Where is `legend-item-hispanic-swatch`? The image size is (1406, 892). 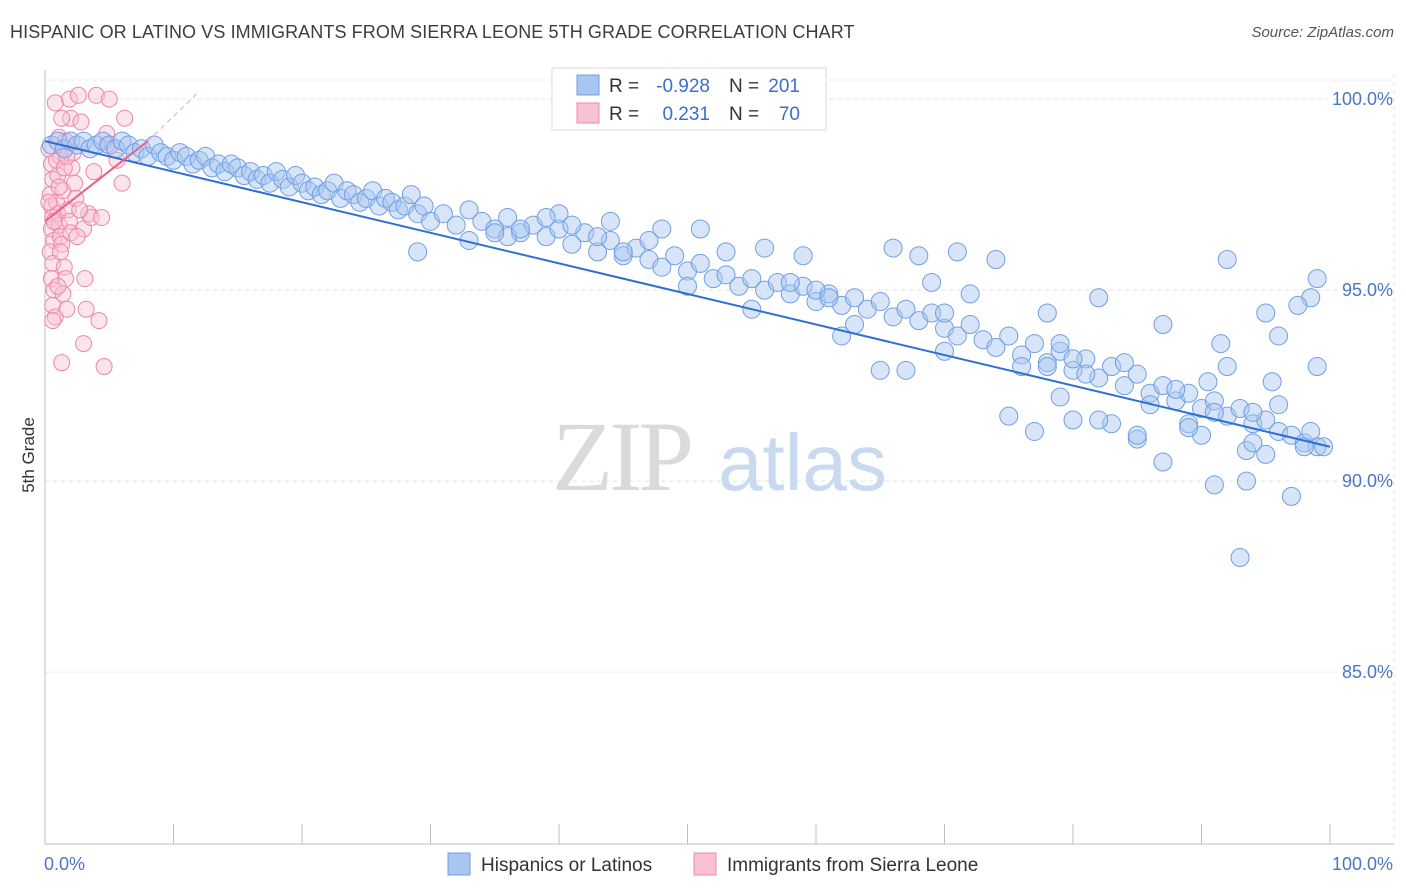
legend-item-hispanic-swatch is located at coordinates (459, 864).